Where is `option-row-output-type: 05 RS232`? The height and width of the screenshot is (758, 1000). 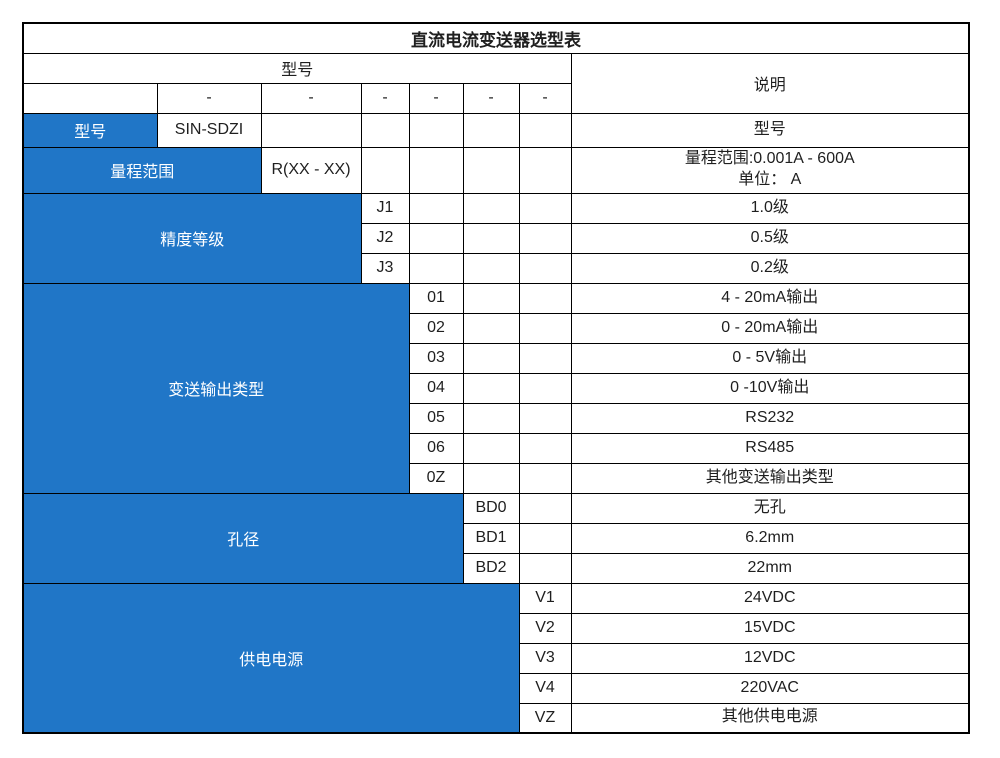
option-row-output-type: 05 RS232 is located at coordinates (496, 418).